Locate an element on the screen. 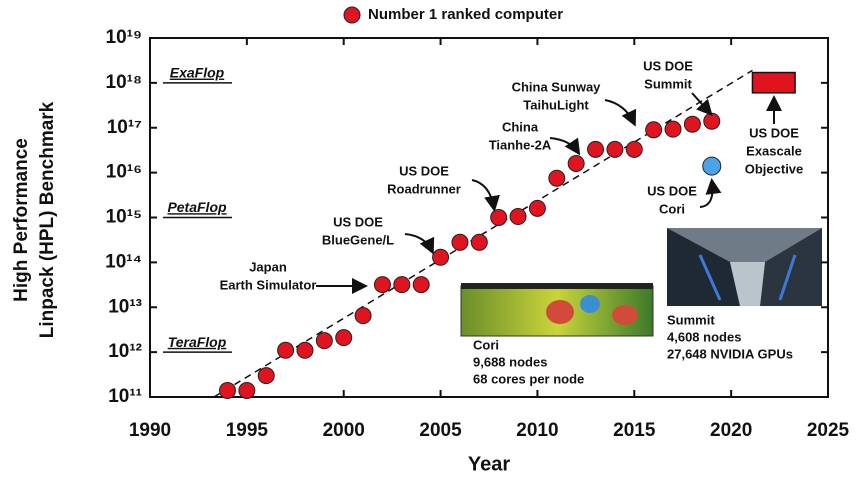  y-tick-label: 10¹² is located at coordinates (125, 351).